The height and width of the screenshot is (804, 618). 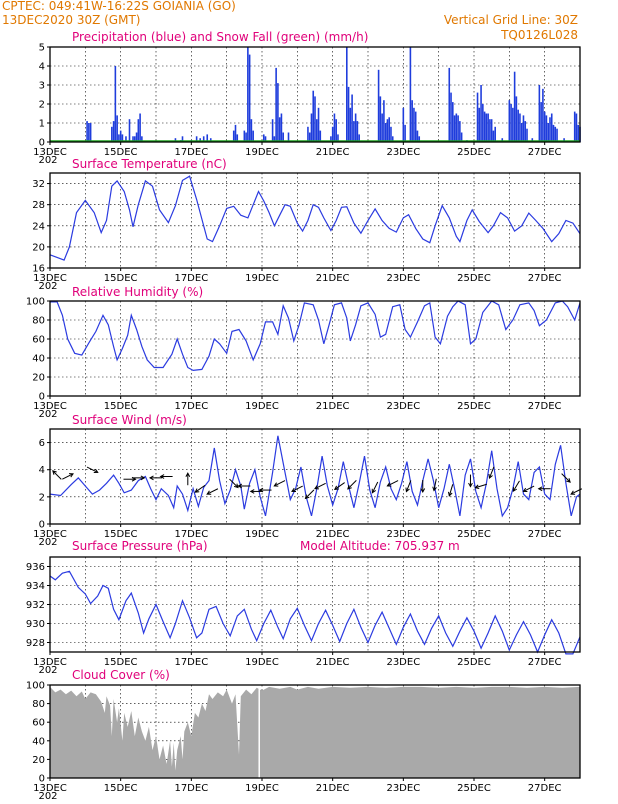 I want to click on precip-ytick-label: 5, so click(x=42, y=48).